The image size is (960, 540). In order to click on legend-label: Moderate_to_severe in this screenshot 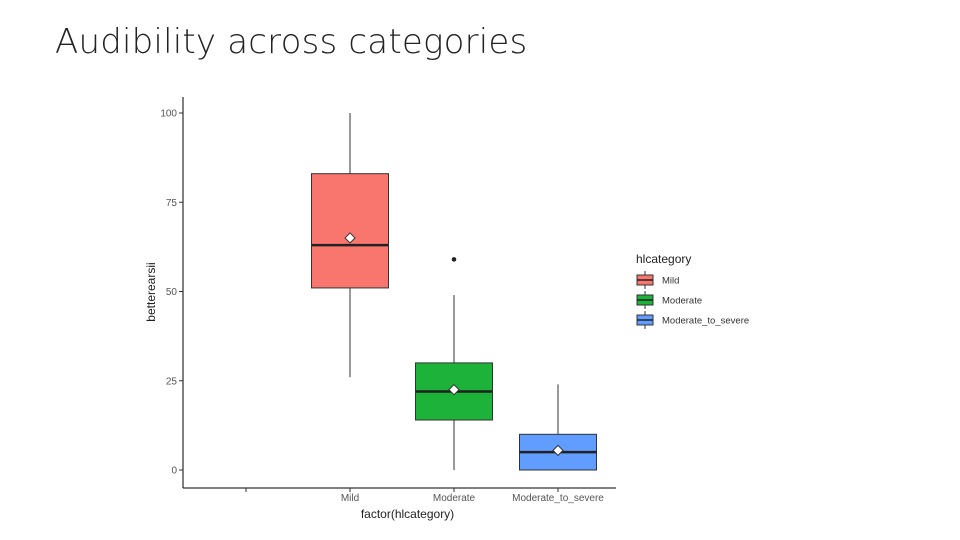, I will do `click(705, 321)`.